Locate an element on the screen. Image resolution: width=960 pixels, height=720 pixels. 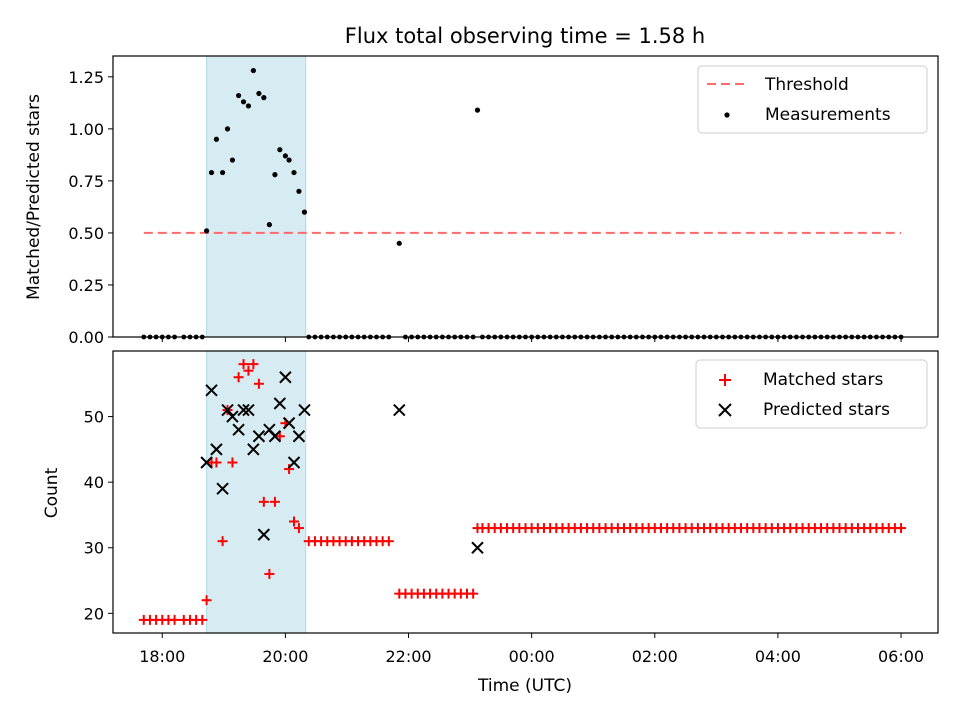
chart-title: Flux total observing time = 1.58 h is located at coordinates (525, 36).